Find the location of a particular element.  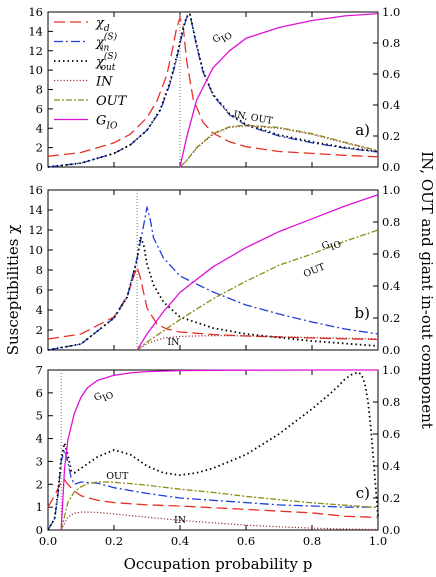

curve-annotation: IN, OUT is located at coordinates (254, 118).